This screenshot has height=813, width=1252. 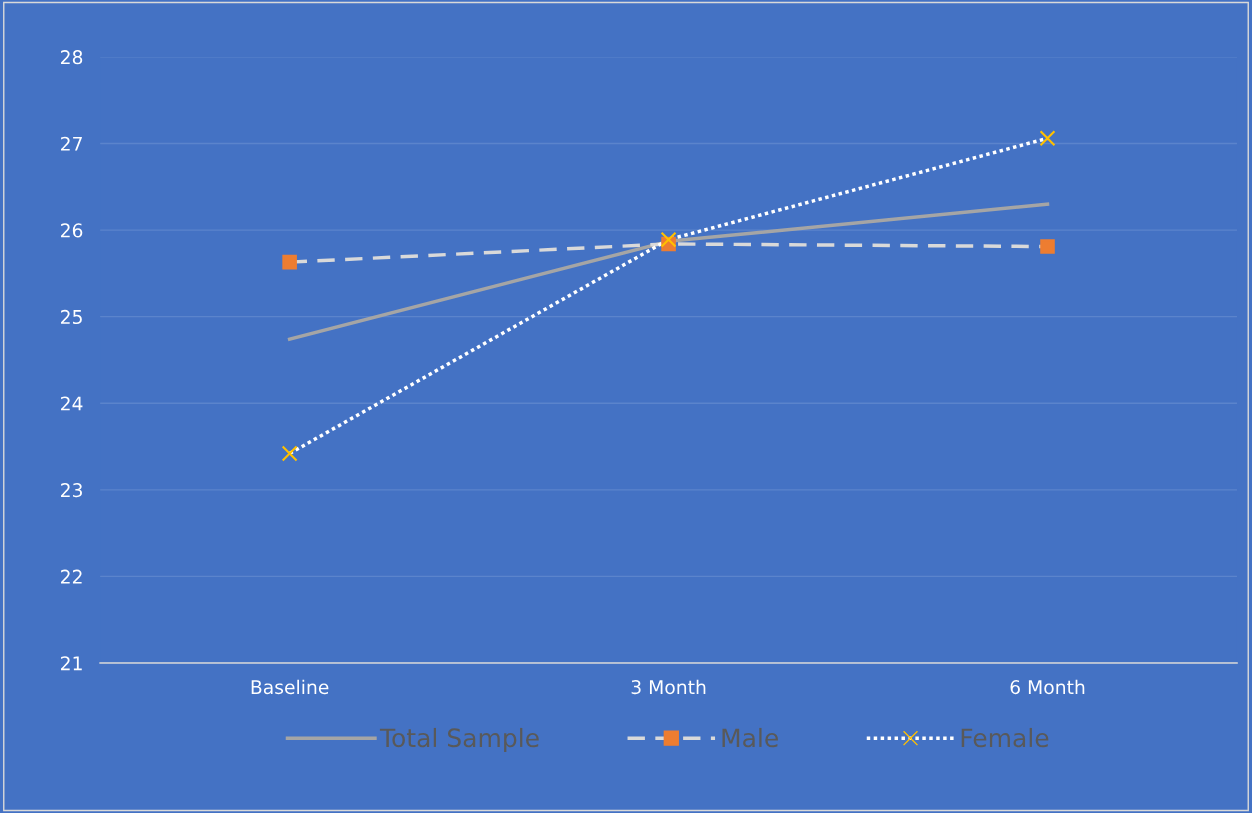 What do you see at coordinates (71, 317) in the screenshot?
I see `y-tick-label: 25` at bounding box center [71, 317].